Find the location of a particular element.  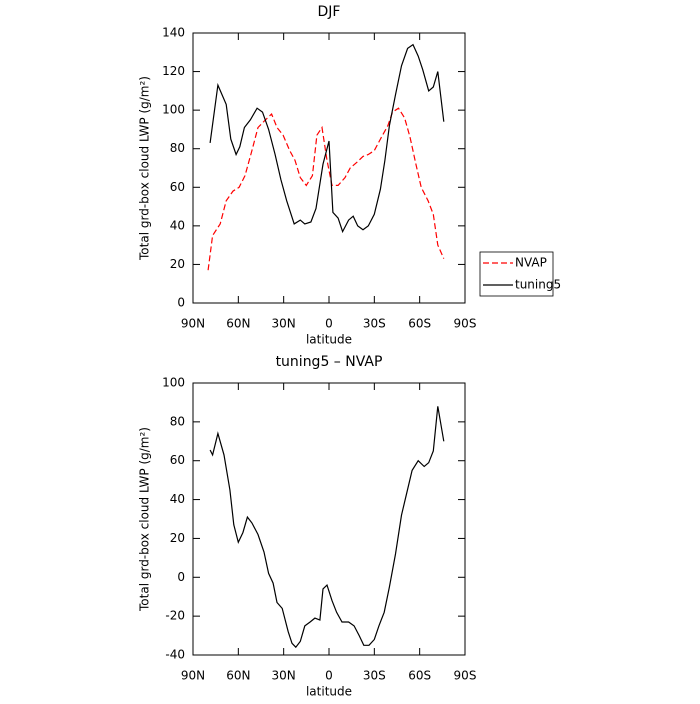

legend-box is located at coordinates (516, 274).